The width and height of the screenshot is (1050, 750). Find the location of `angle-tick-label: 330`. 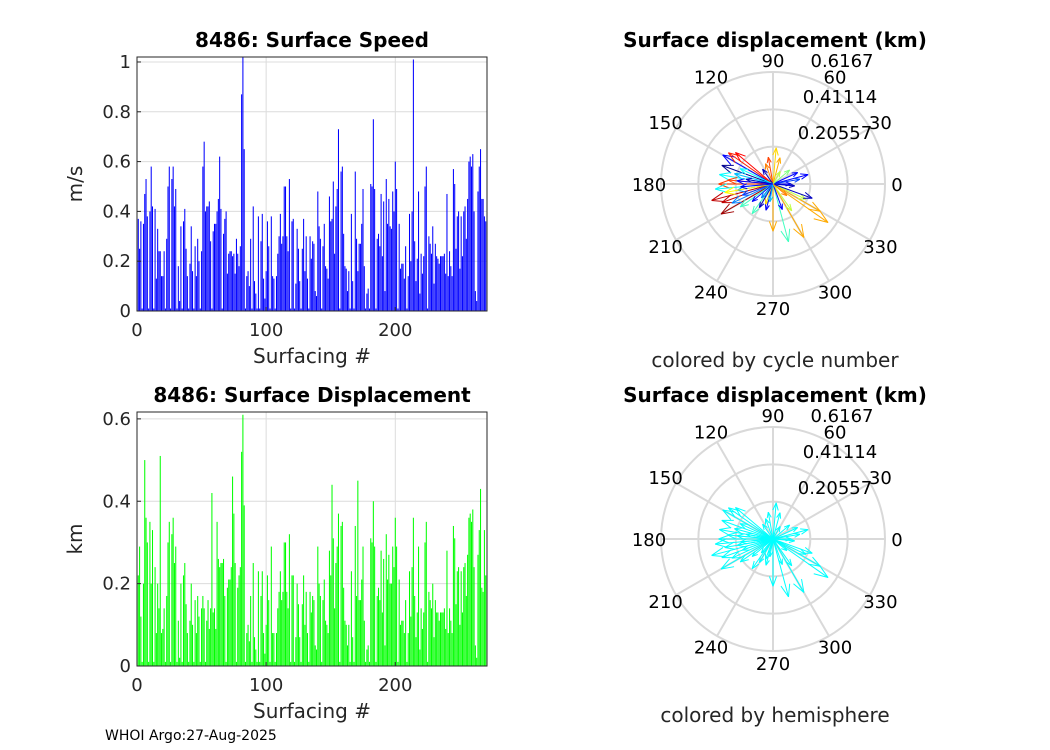

angle-tick-label: 330 is located at coordinates (880, 247).